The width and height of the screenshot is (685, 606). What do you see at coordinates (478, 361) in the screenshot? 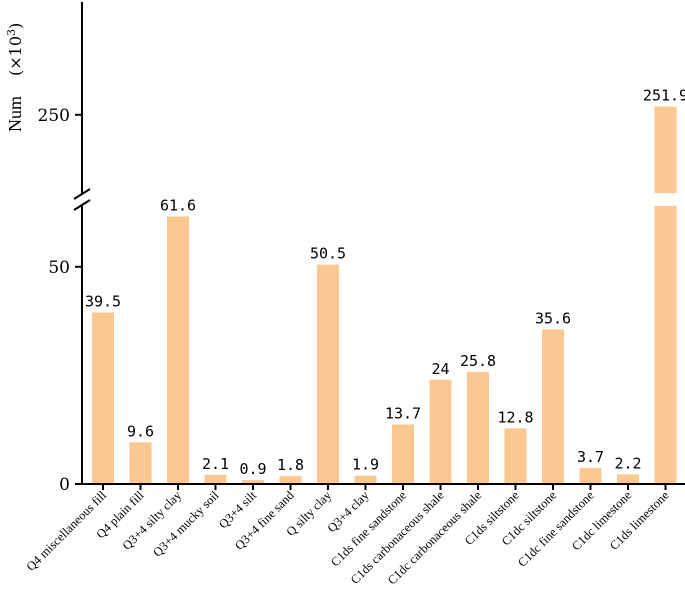
I see `data-label: 25.8` at bounding box center [478, 361].